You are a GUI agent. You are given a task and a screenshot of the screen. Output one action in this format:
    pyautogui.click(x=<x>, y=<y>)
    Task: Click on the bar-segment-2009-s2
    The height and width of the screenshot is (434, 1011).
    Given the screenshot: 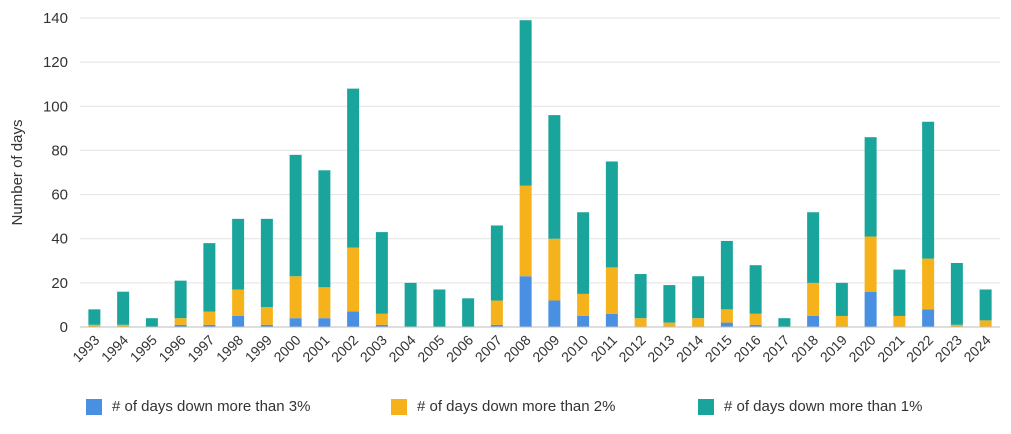 What is the action you would take?
    pyautogui.click(x=554, y=177)
    